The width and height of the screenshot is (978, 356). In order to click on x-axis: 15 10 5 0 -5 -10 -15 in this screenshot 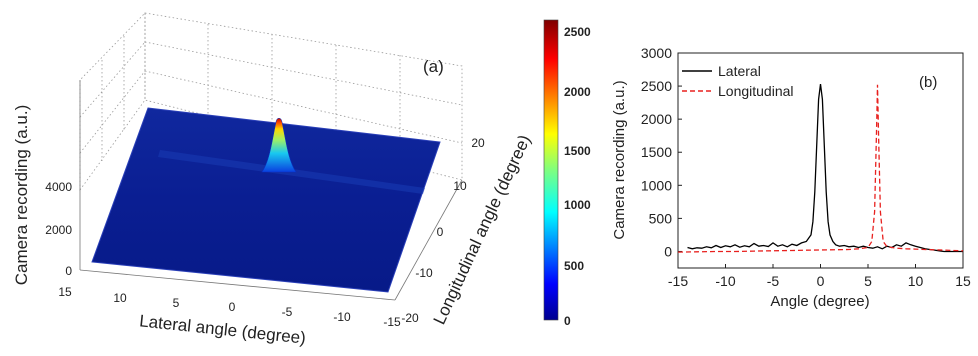, I will do `click(229, 307)`.